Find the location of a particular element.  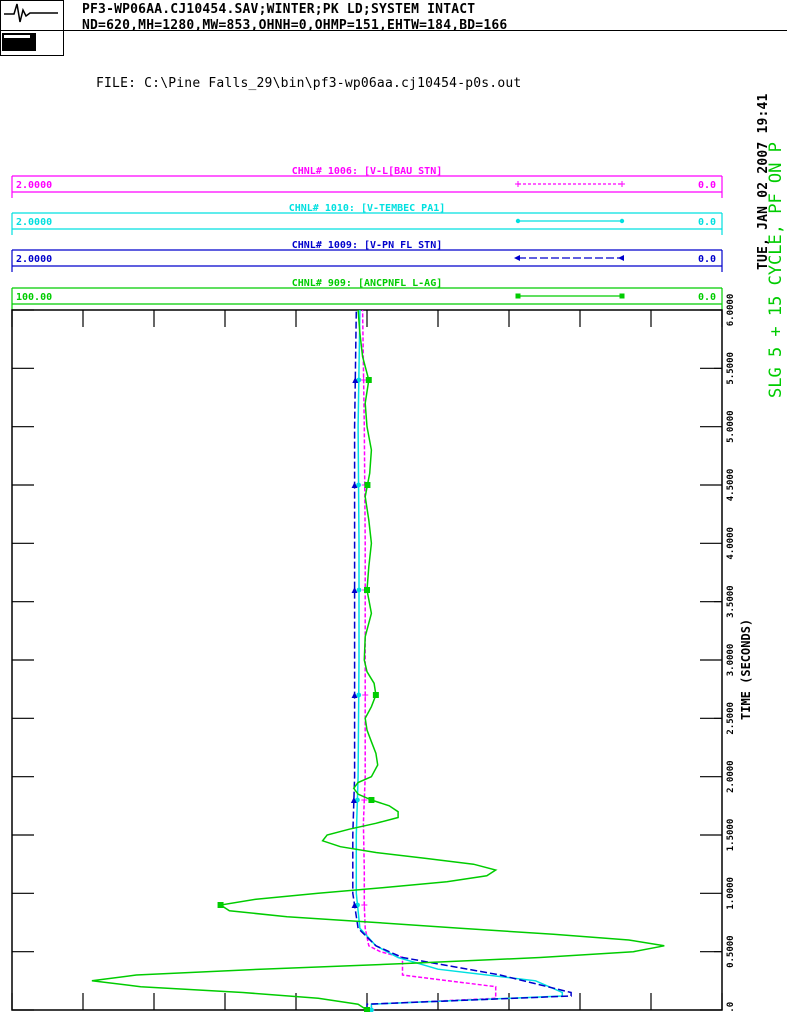

legend-label: CHNL# 909: [ANCPNFL L-AG] is located at coordinates (367, 283).